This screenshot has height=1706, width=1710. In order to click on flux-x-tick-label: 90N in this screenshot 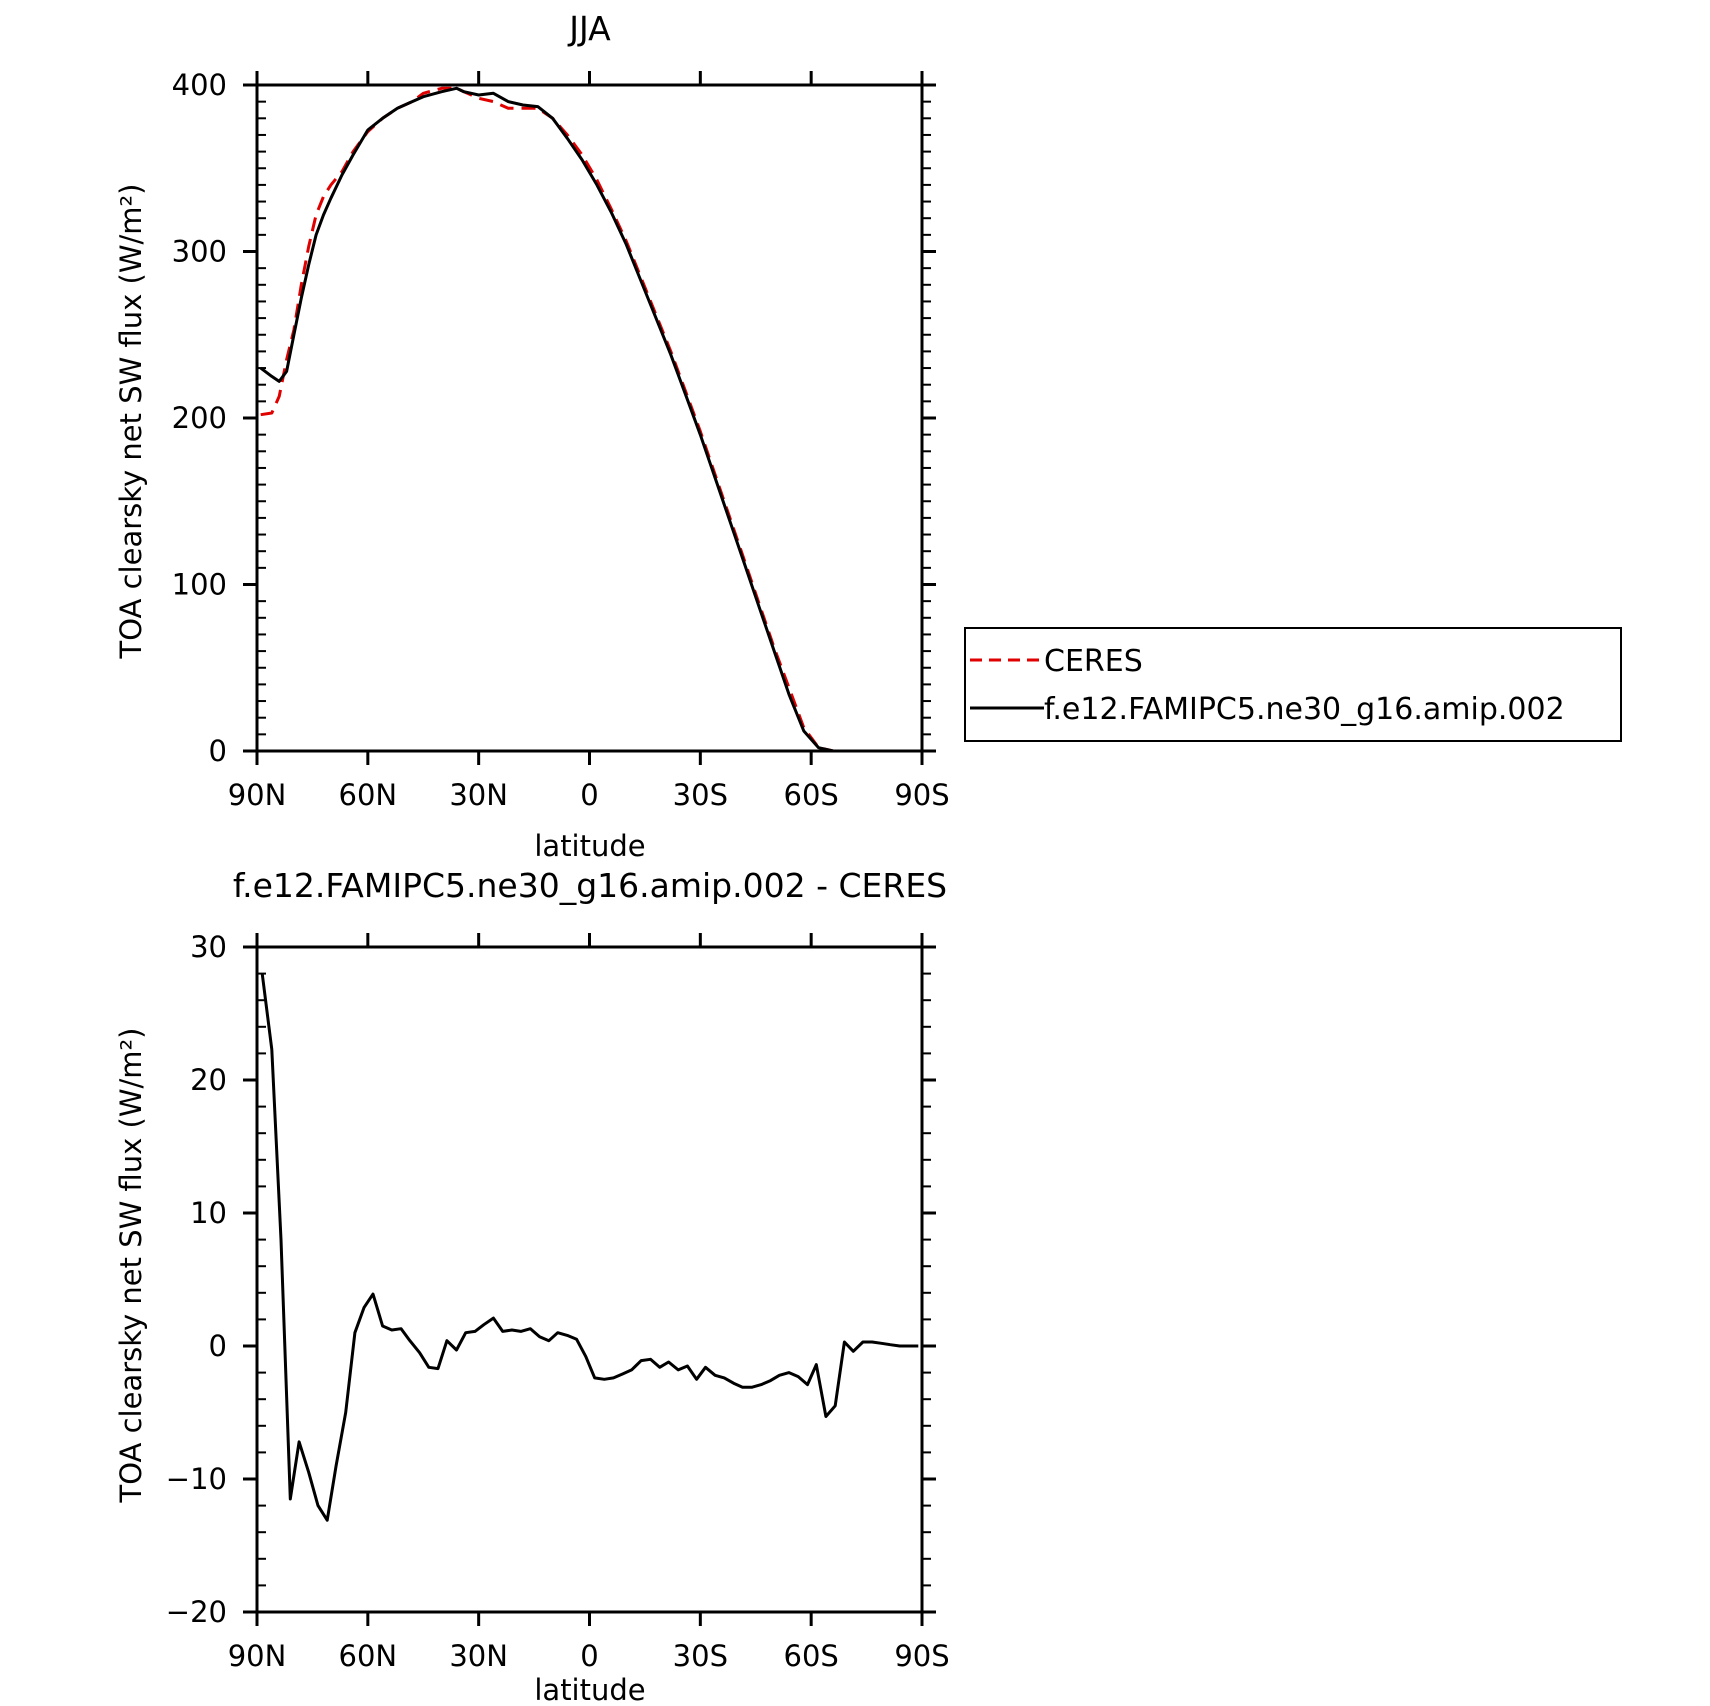, I will do `click(257, 795)`.